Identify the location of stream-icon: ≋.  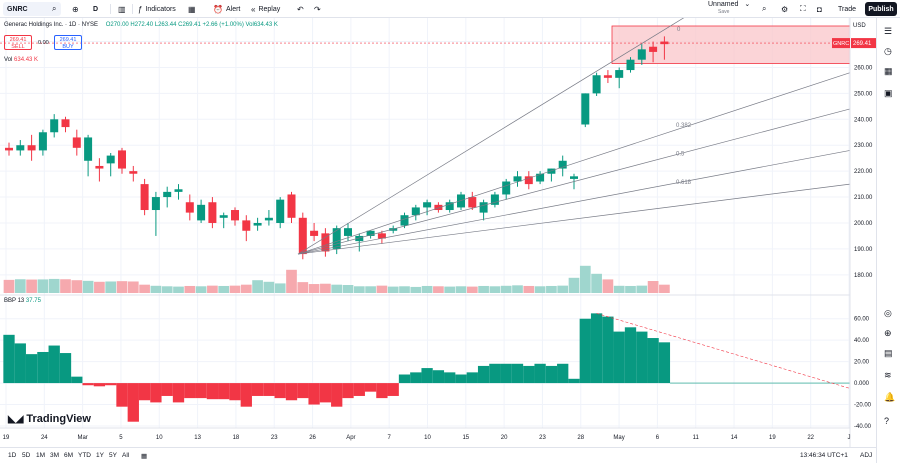
(888, 375).